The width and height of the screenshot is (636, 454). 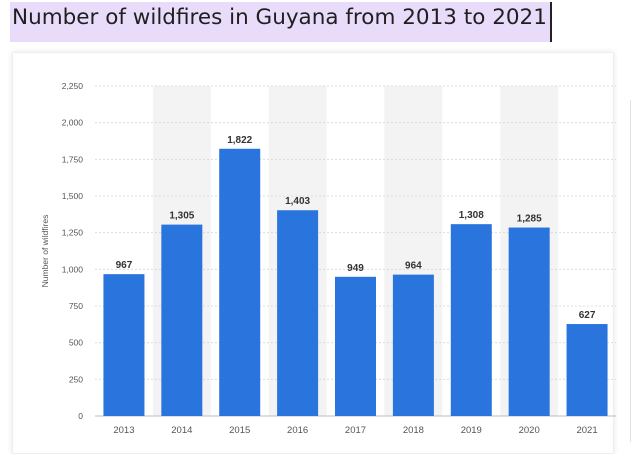 What do you see at coordinates (529, 219) in the screenshot?
I see `data-label: 1,285` at bounding box center [529, 219].